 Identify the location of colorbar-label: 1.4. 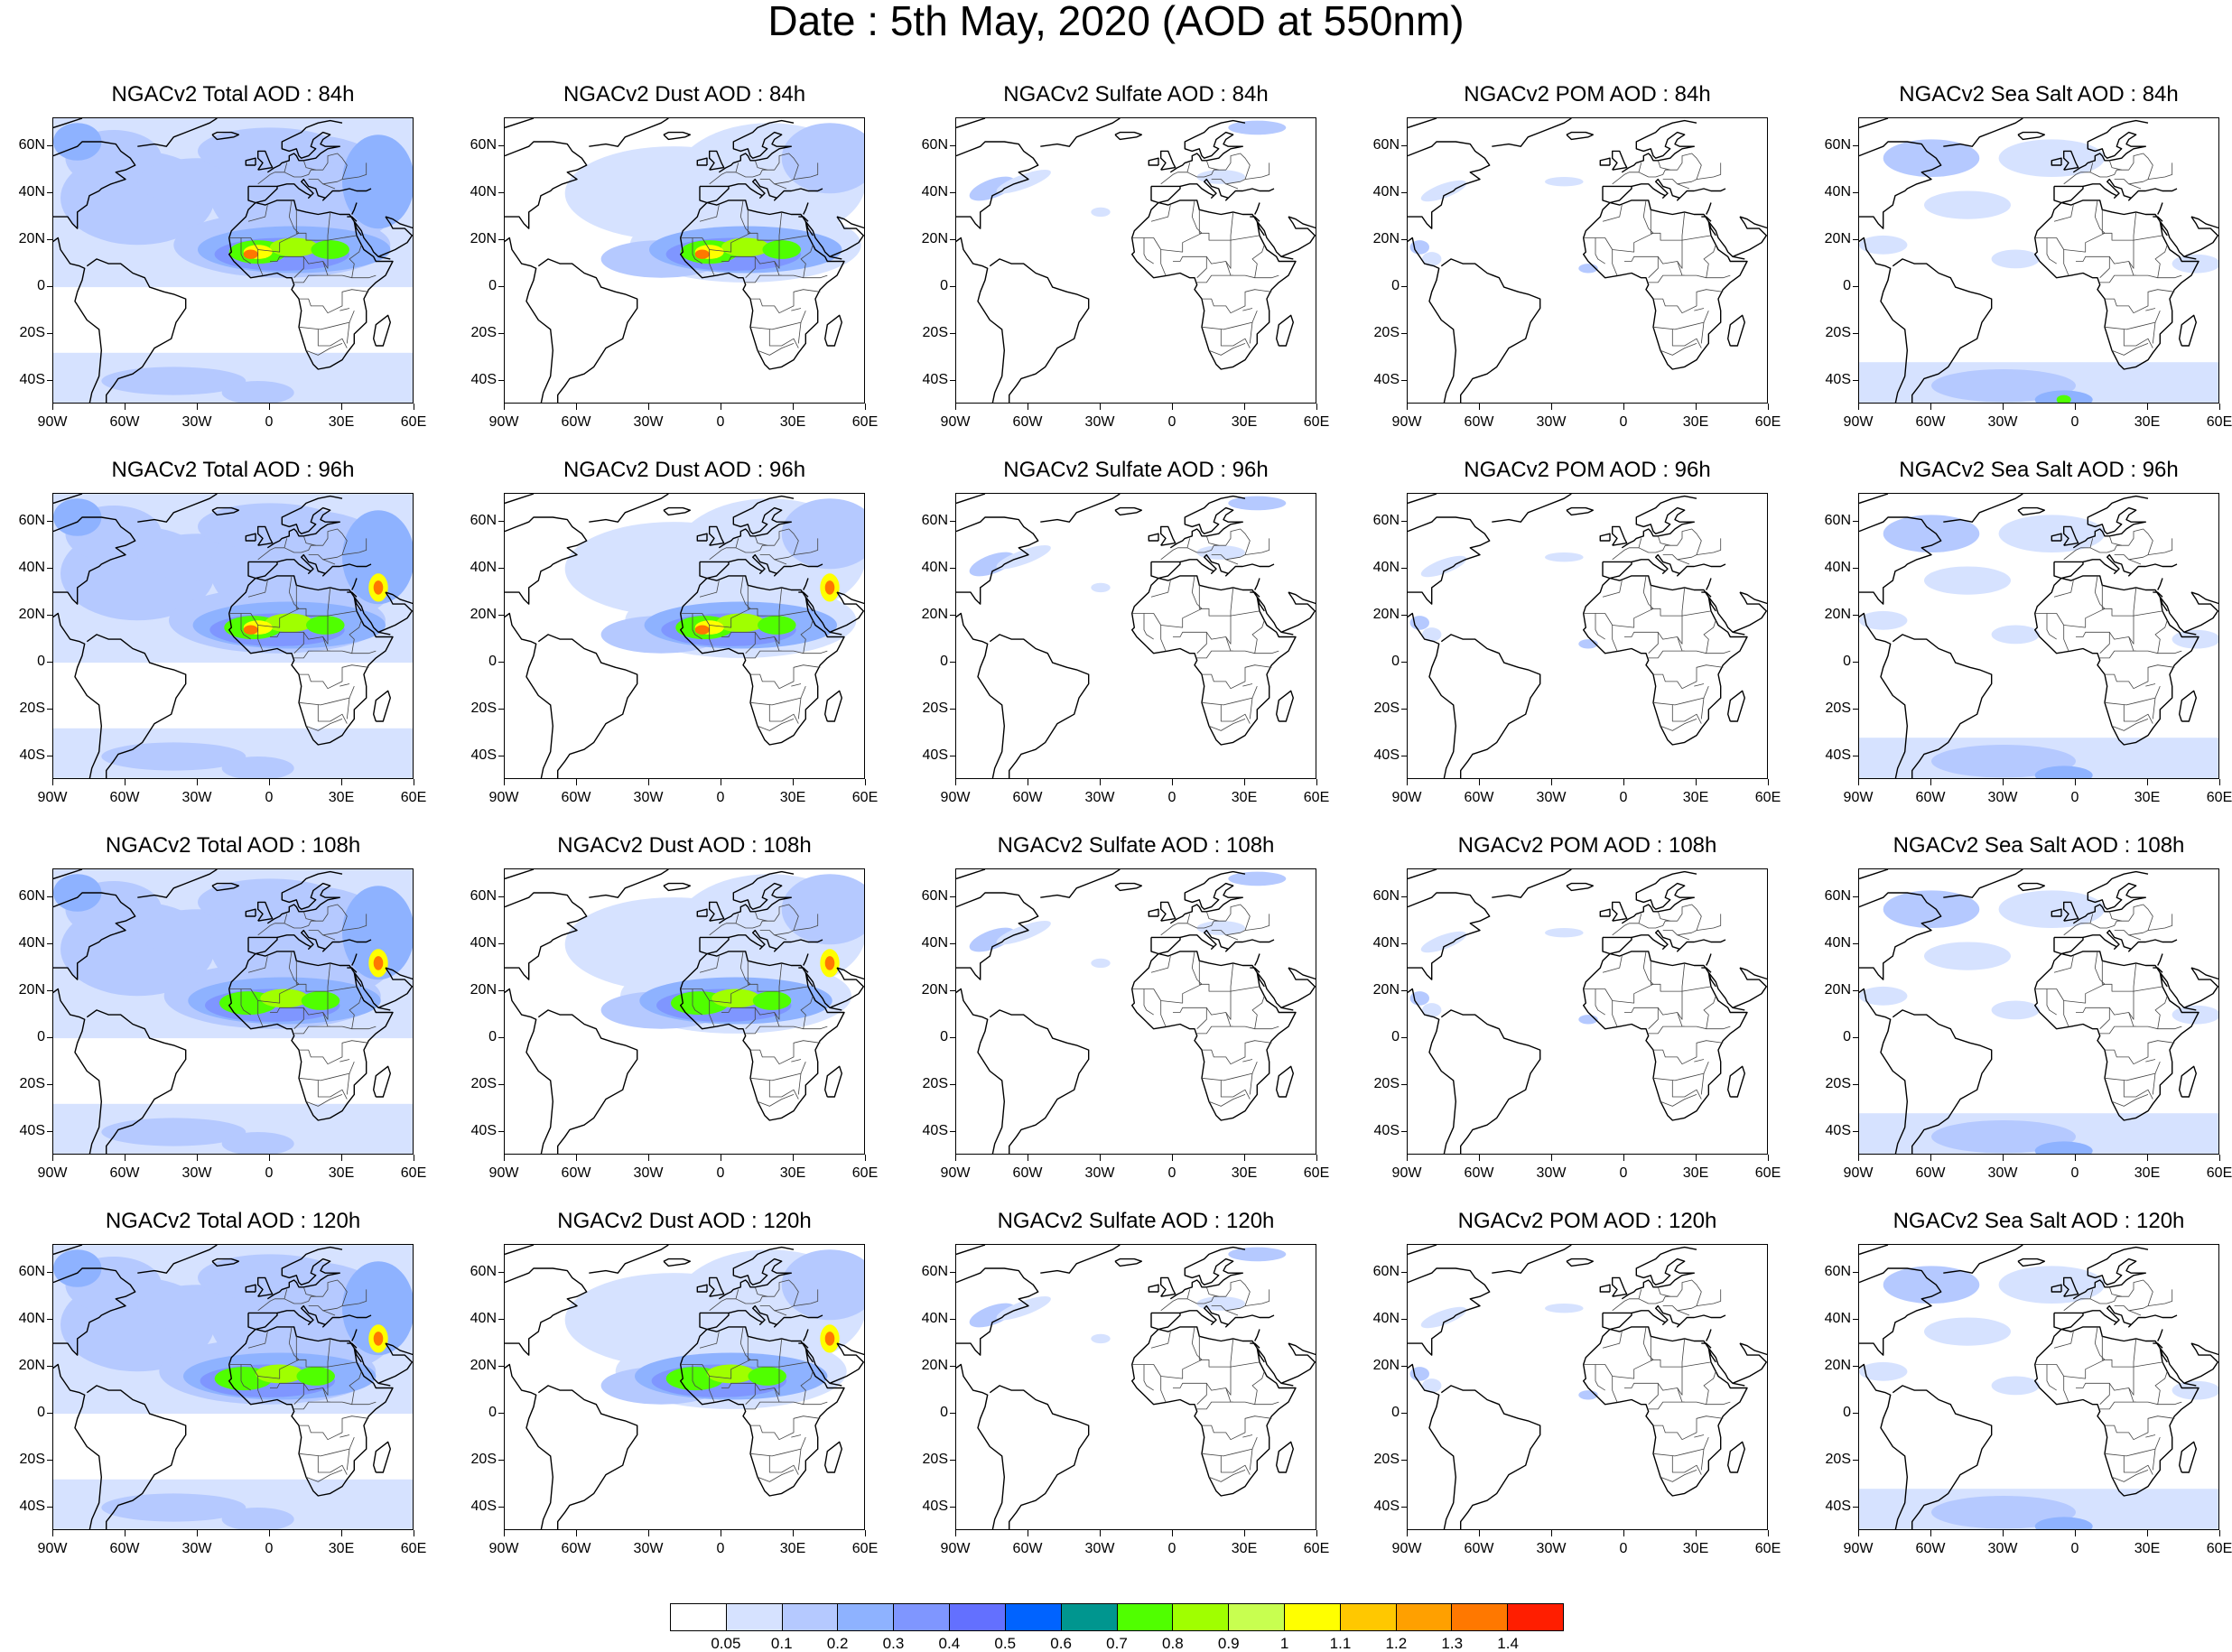
(1508, 1643).